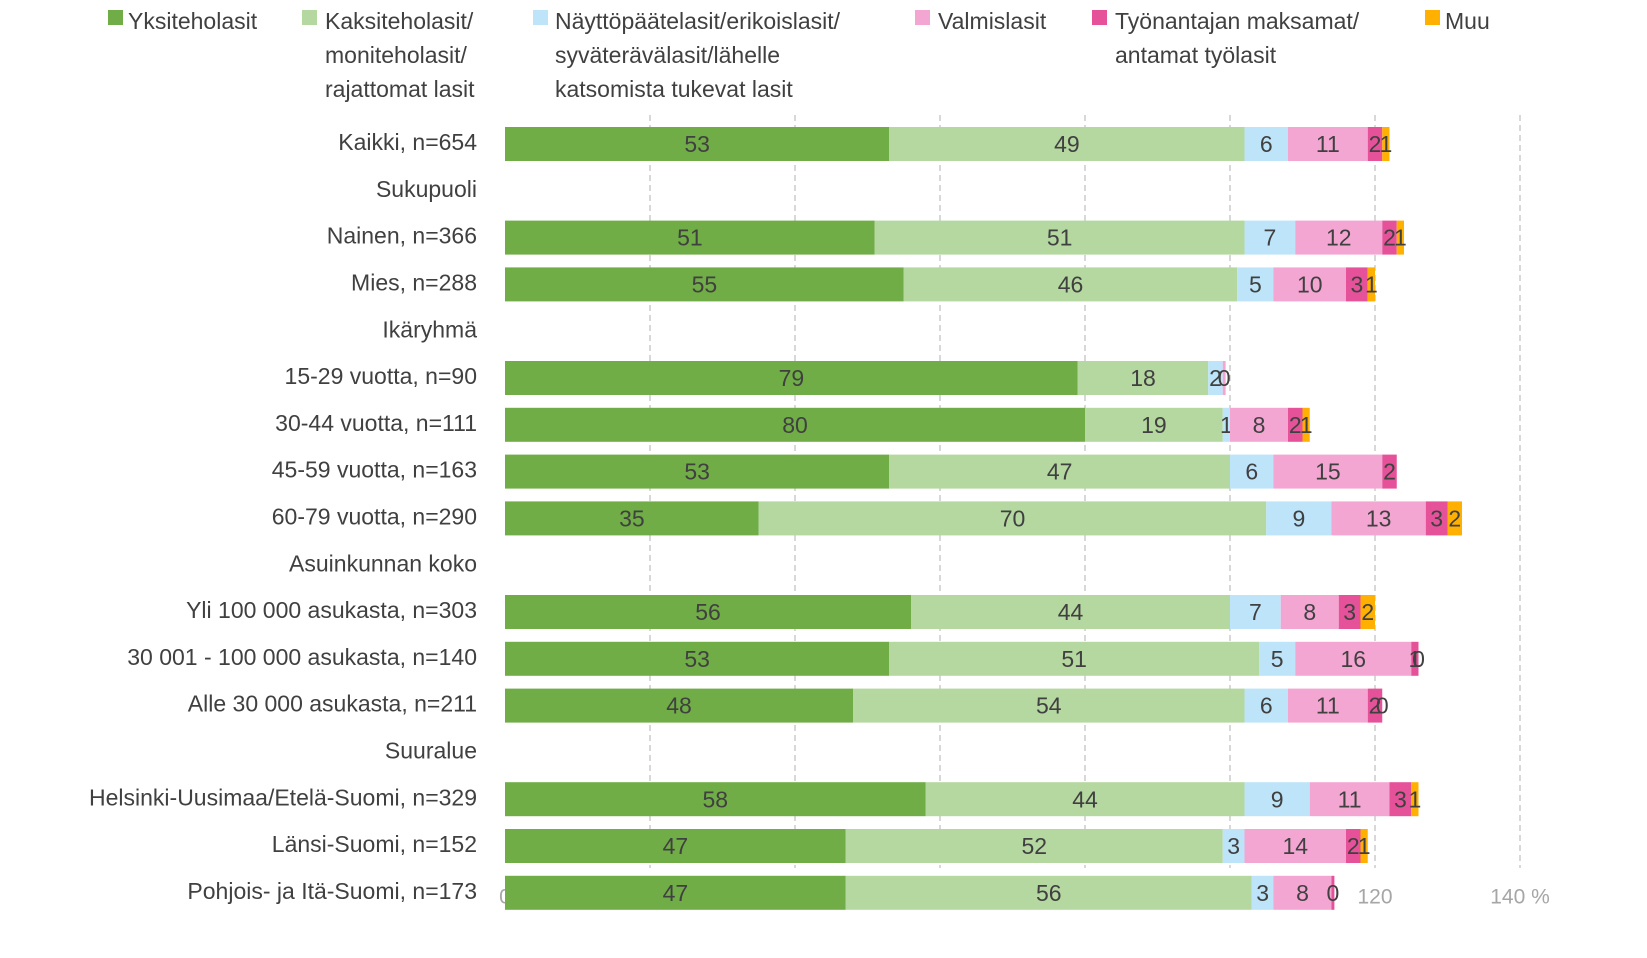 Image resolution: width=1647 pixels, height=958 pixels. What do you see at coordinates (302, 657) in the screenshot?
I see `y-tick-label: 30 001 - 100 000 asukasta, n=140` at bounding box center [302, 657].